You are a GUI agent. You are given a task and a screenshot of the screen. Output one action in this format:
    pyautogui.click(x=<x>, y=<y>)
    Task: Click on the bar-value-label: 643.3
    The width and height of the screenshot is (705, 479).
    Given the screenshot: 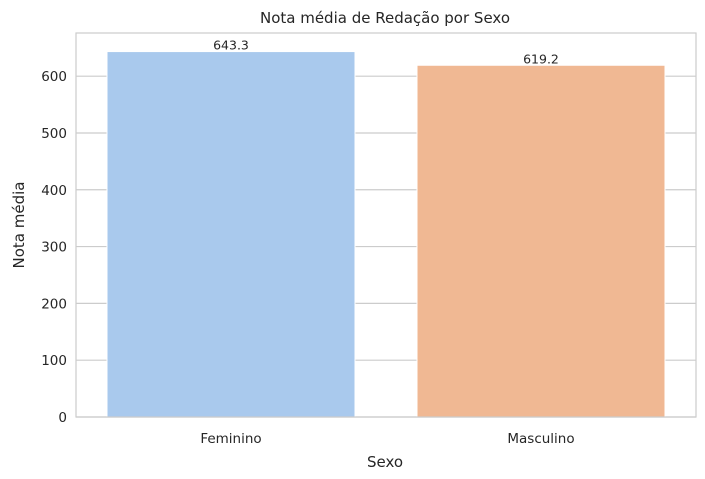 What is the action you would take?
    pyautogui.click(x=231, y=45)
    